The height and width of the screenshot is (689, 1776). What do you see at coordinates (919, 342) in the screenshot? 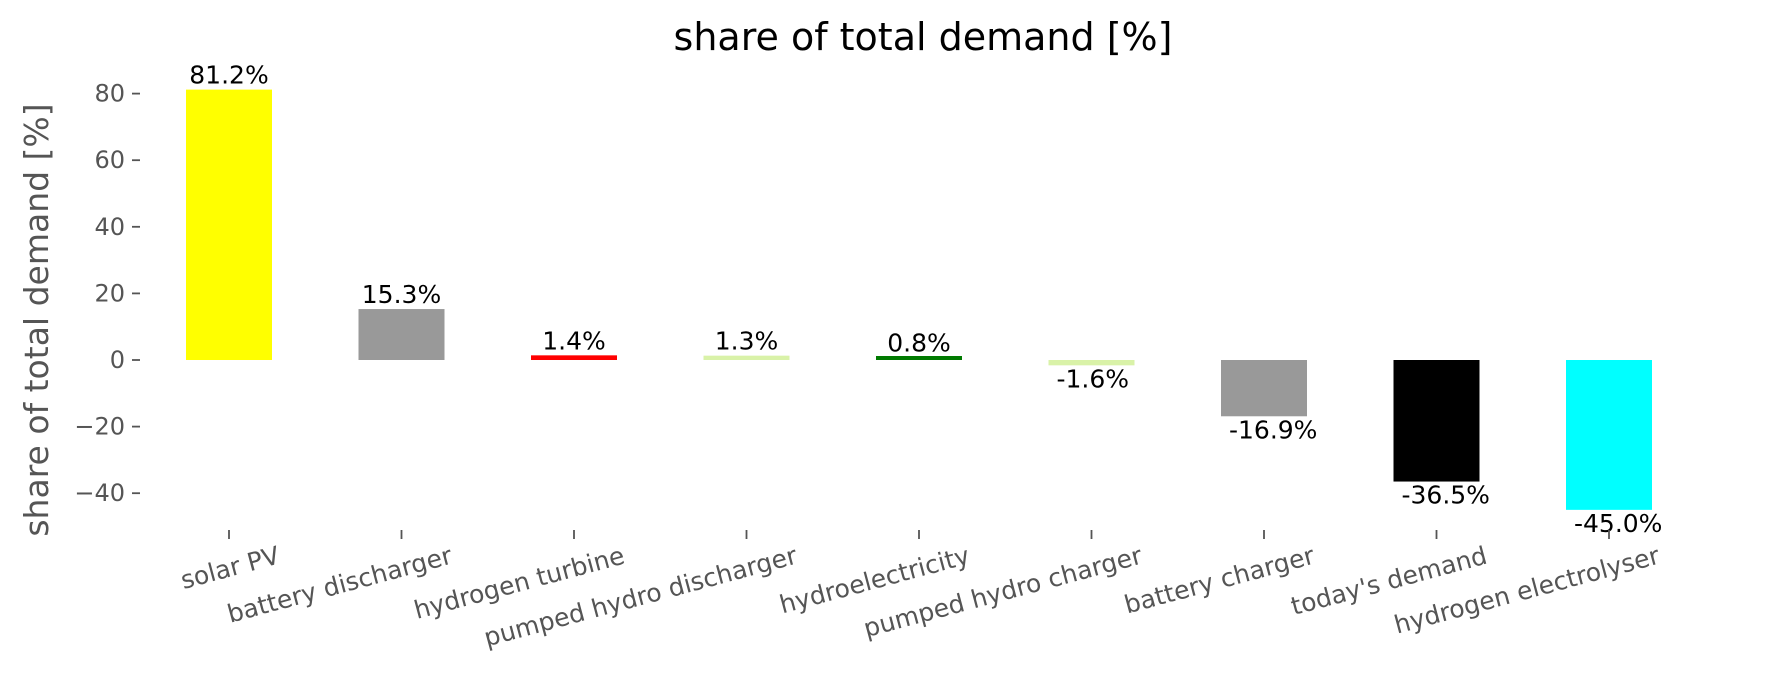
I see `data-label: 0.8%` at bounding box center [919, 342].